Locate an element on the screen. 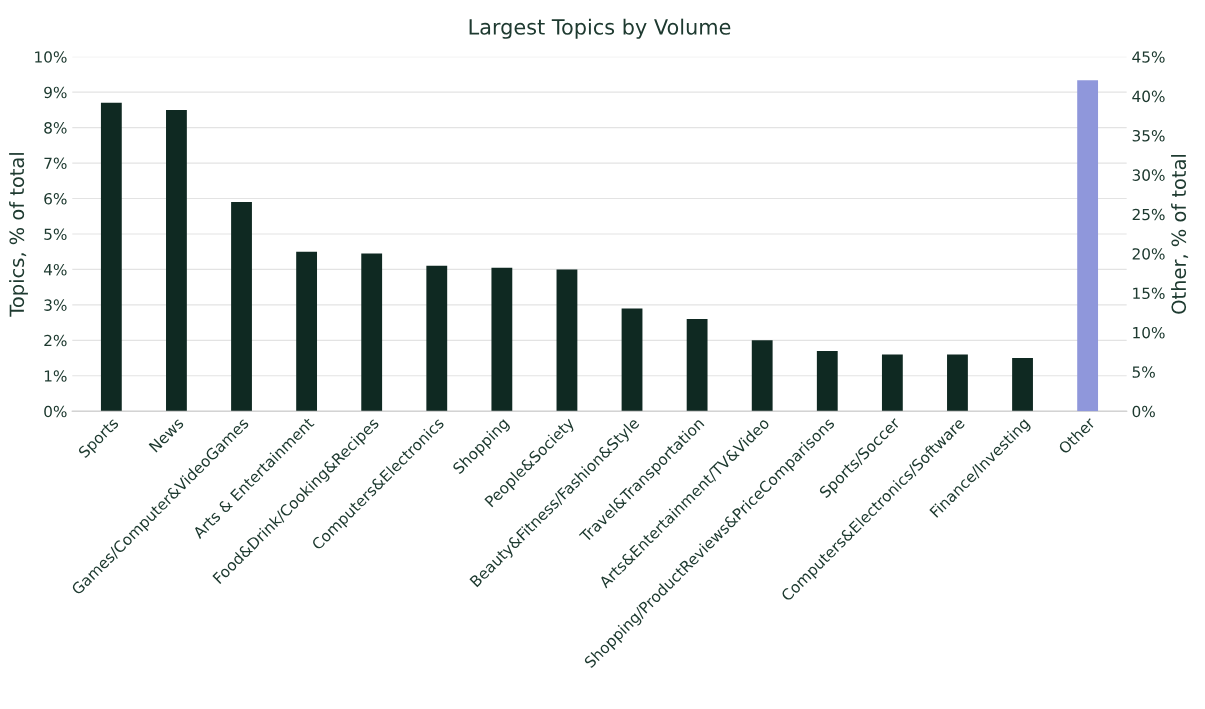 This screenshot has width=1205, height=709. y2-tick-label: 25% is located at coordinates (1148, 214).